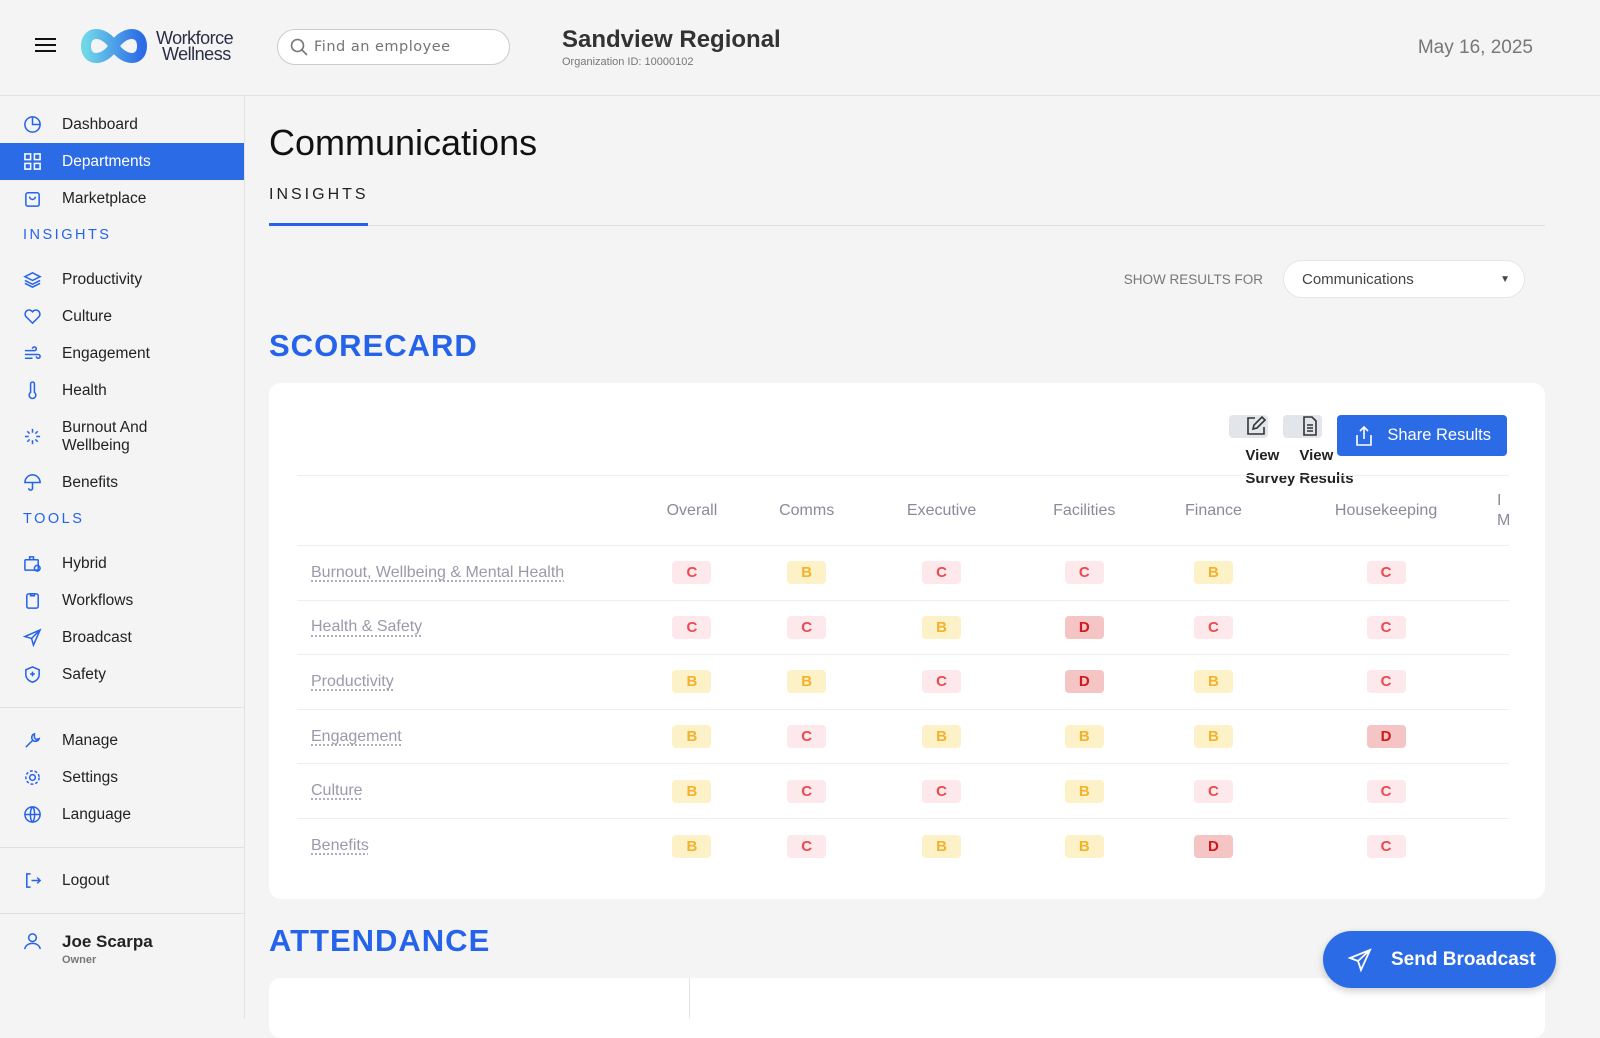 Image resolution: width=1600 pixels, height=1038 pixels. I want to click on category-link: Engagement, so click(356, 736).